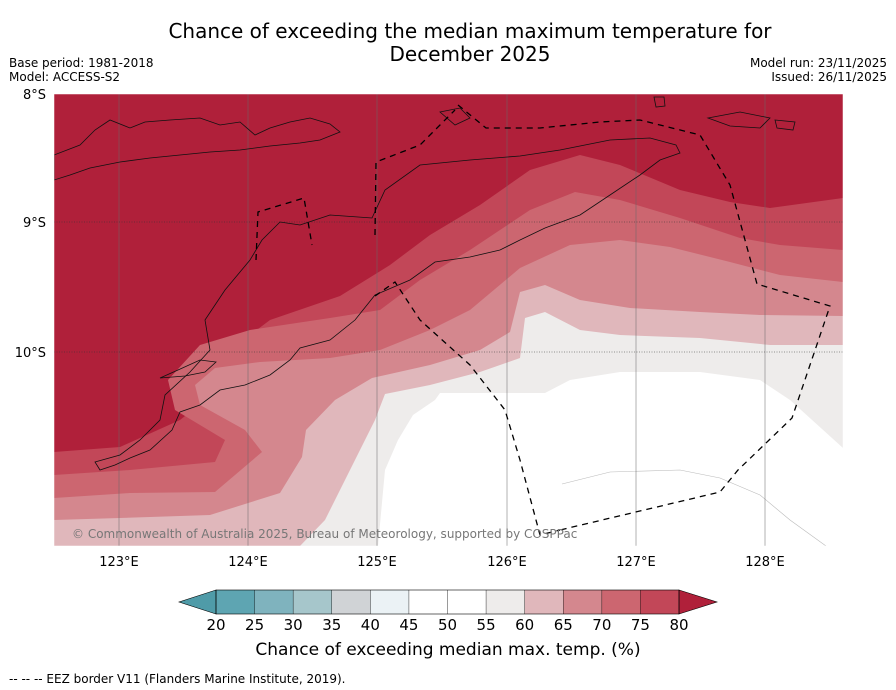 Image resolution: width=896 pixels, height=690 pixels. I want to click on flores-coast, so click(197, 149).